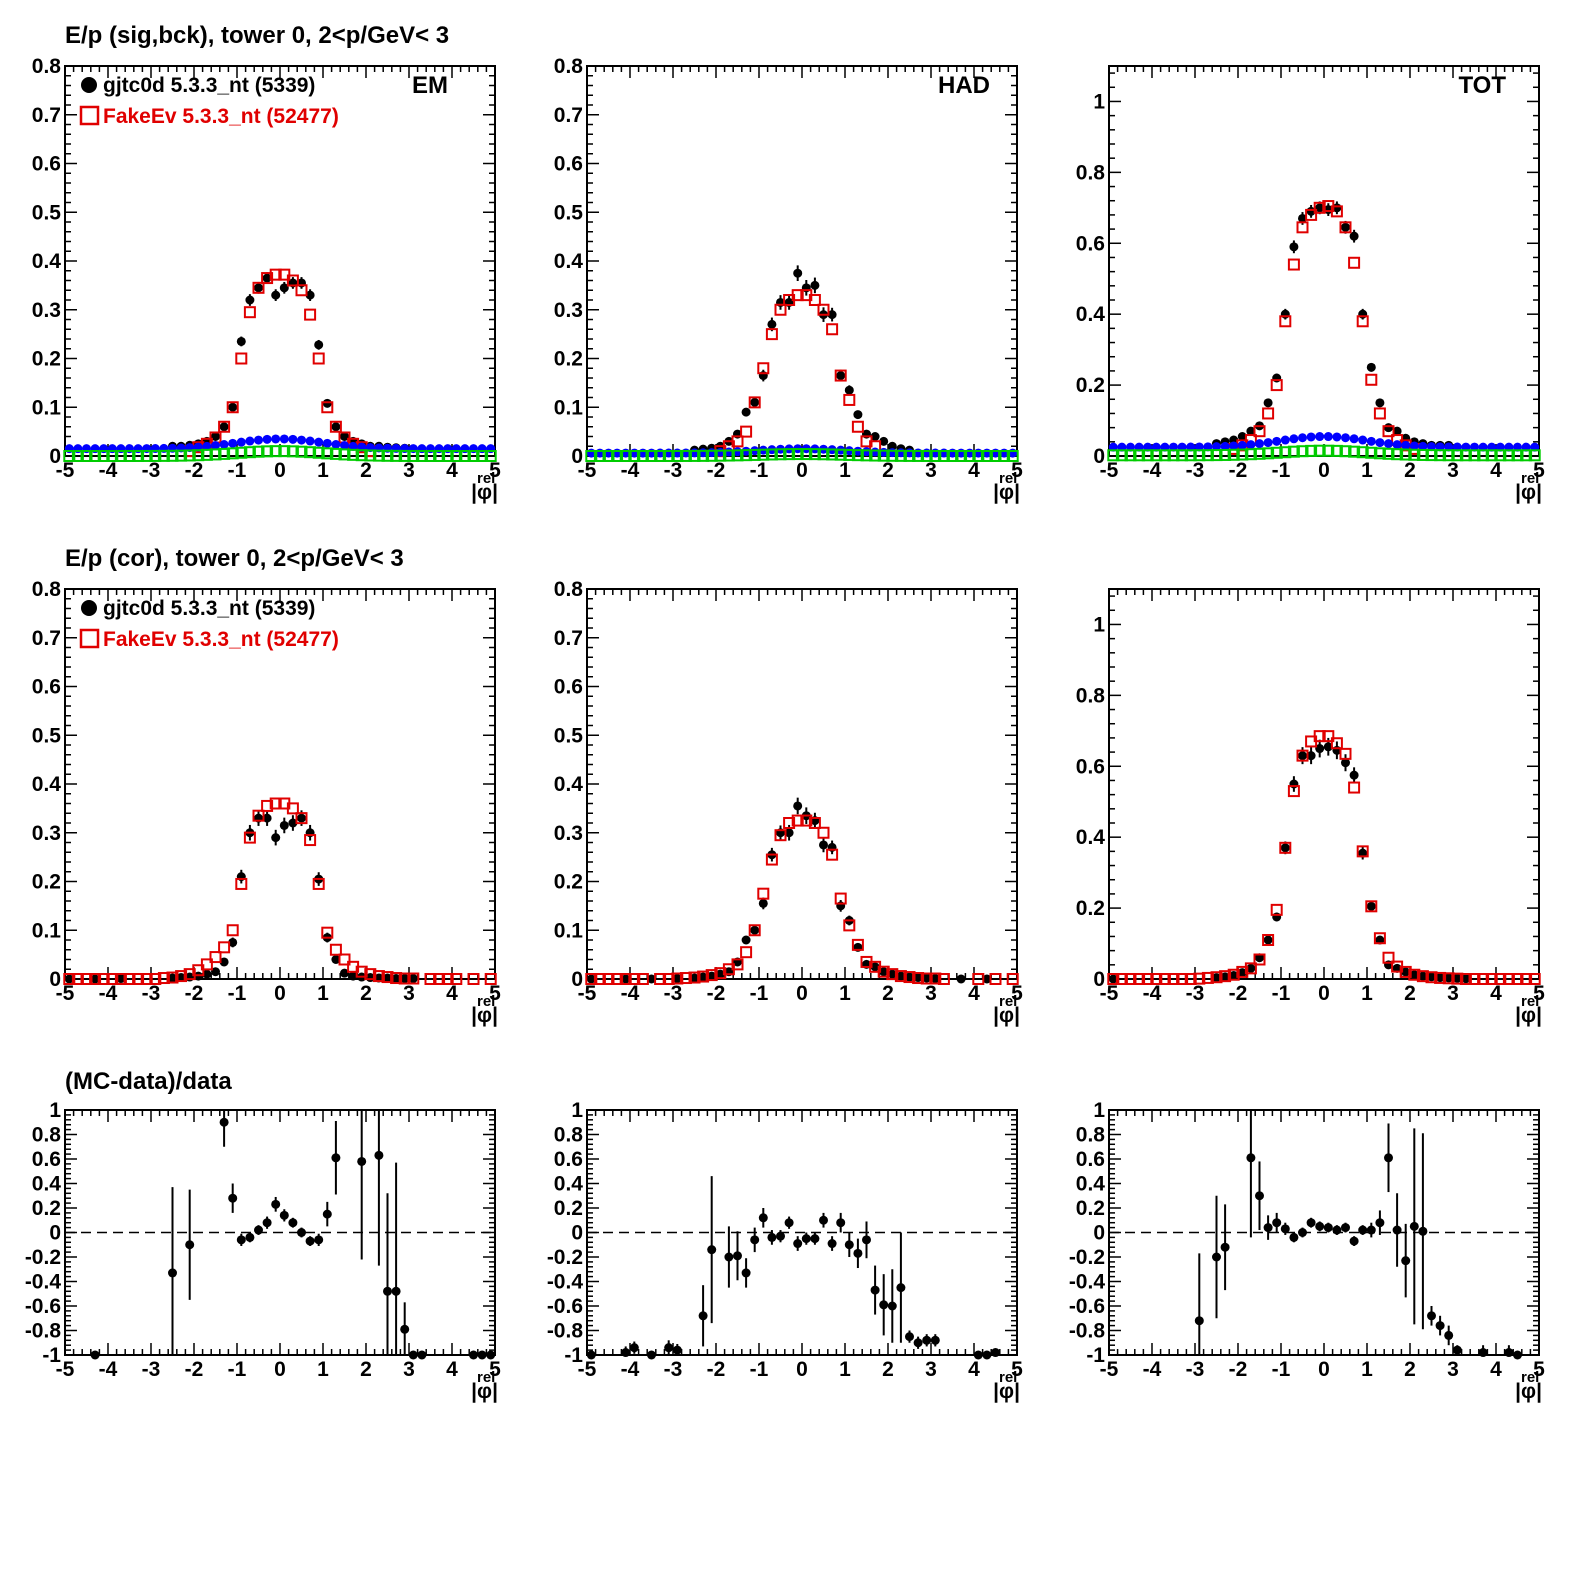 The width and height of the screenshot is (1575, 1575). I want to click on y-tick-label: -0.6, so click(565, 1306).